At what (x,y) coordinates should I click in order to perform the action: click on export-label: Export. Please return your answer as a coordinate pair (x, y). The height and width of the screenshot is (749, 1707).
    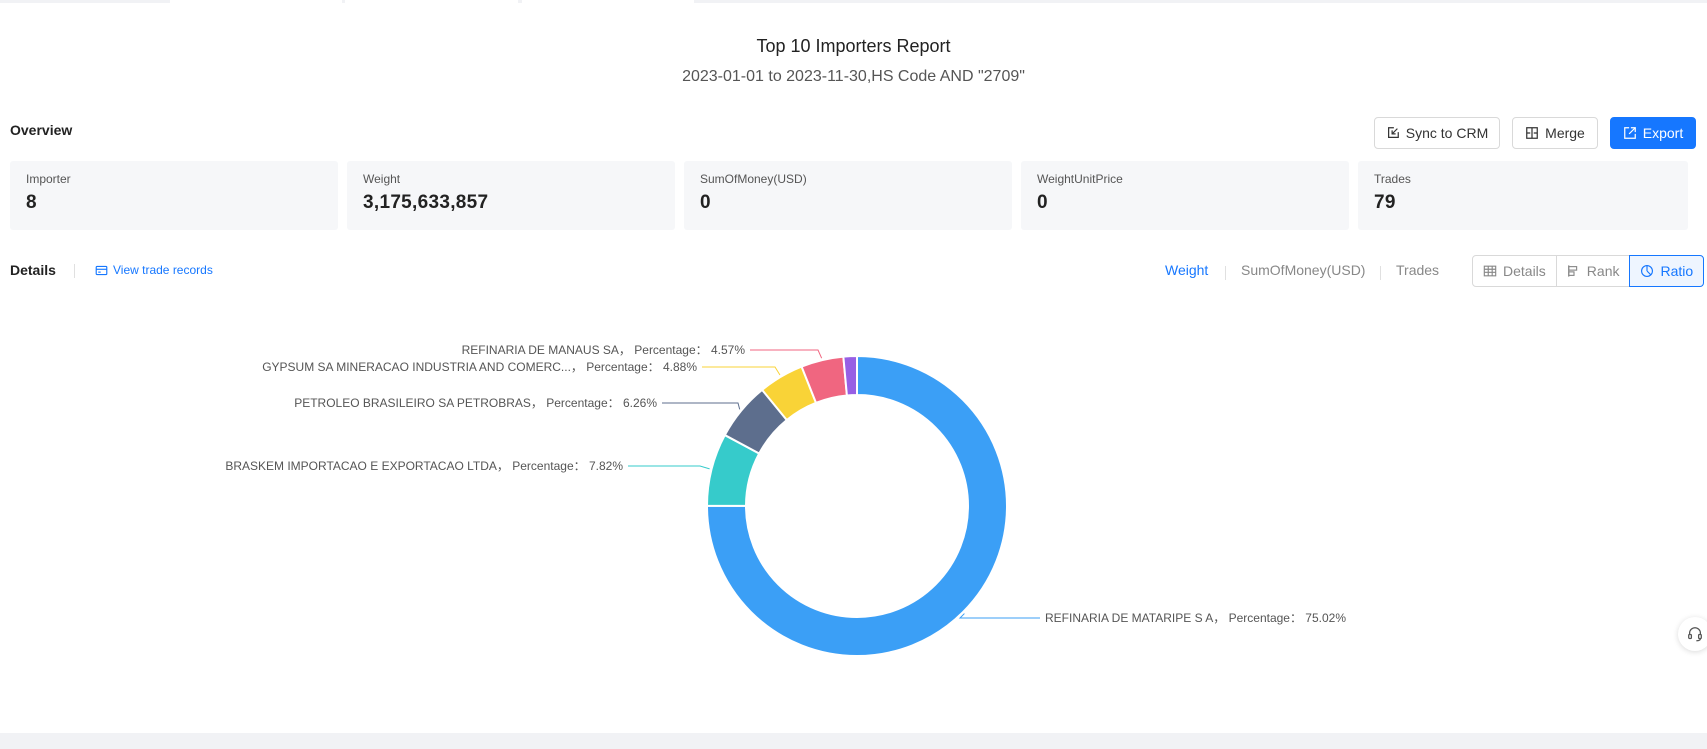
    Looking at the image, I should click on (1663, 133).